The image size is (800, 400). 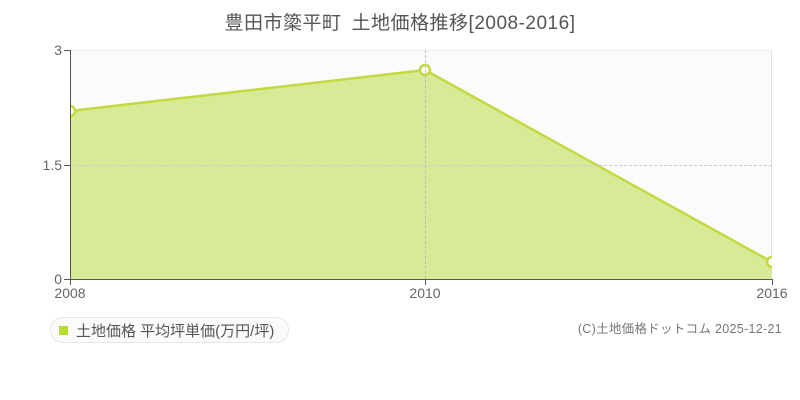 I want to click on x-tick-label-2016: 2016, so click(x=772, y=293).